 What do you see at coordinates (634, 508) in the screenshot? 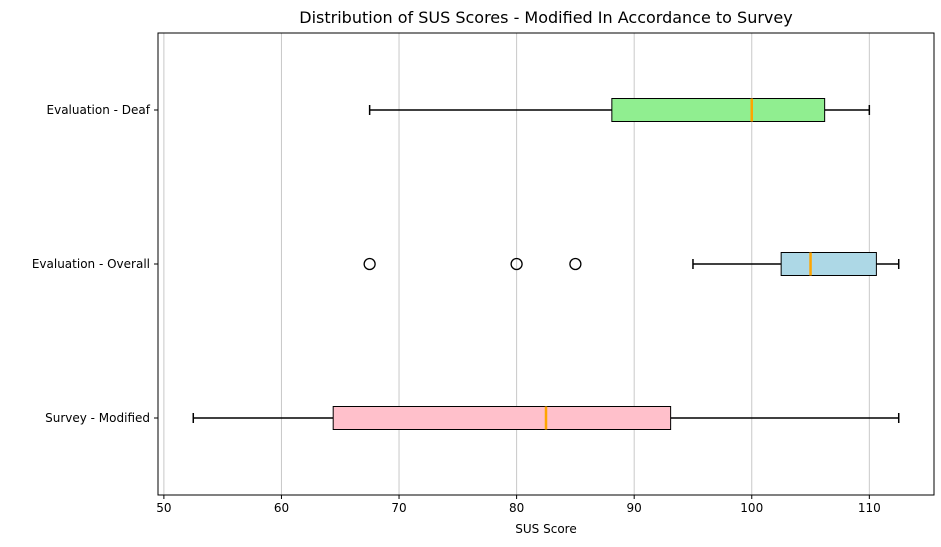
I see `x-tick-label: 90` at bounding box center [634, 508].